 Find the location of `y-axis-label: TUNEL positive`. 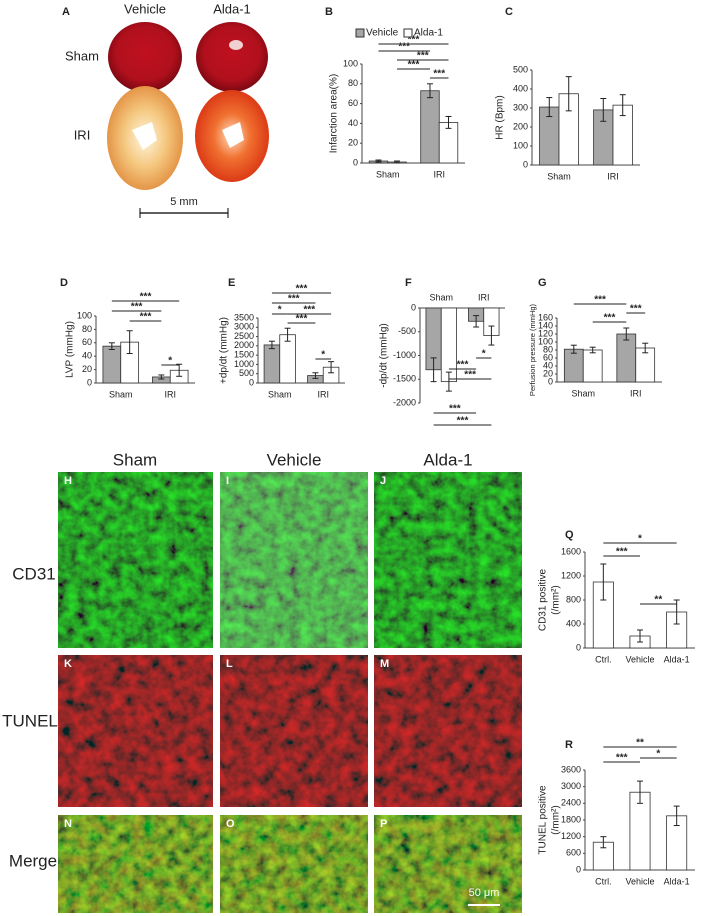

y-axis-label: TUNEL positive is located at coordinates (543, 820).